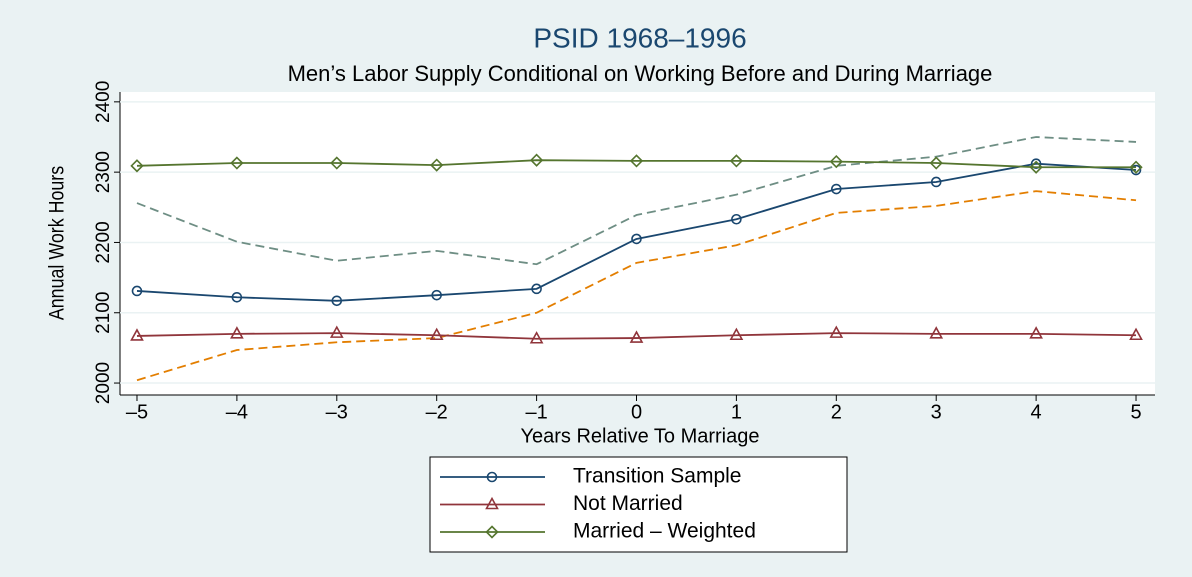 Image resolution: width=1192 pixels, height=577 pixels. I want to click on x-tick-label: 0, so click(636, 412).